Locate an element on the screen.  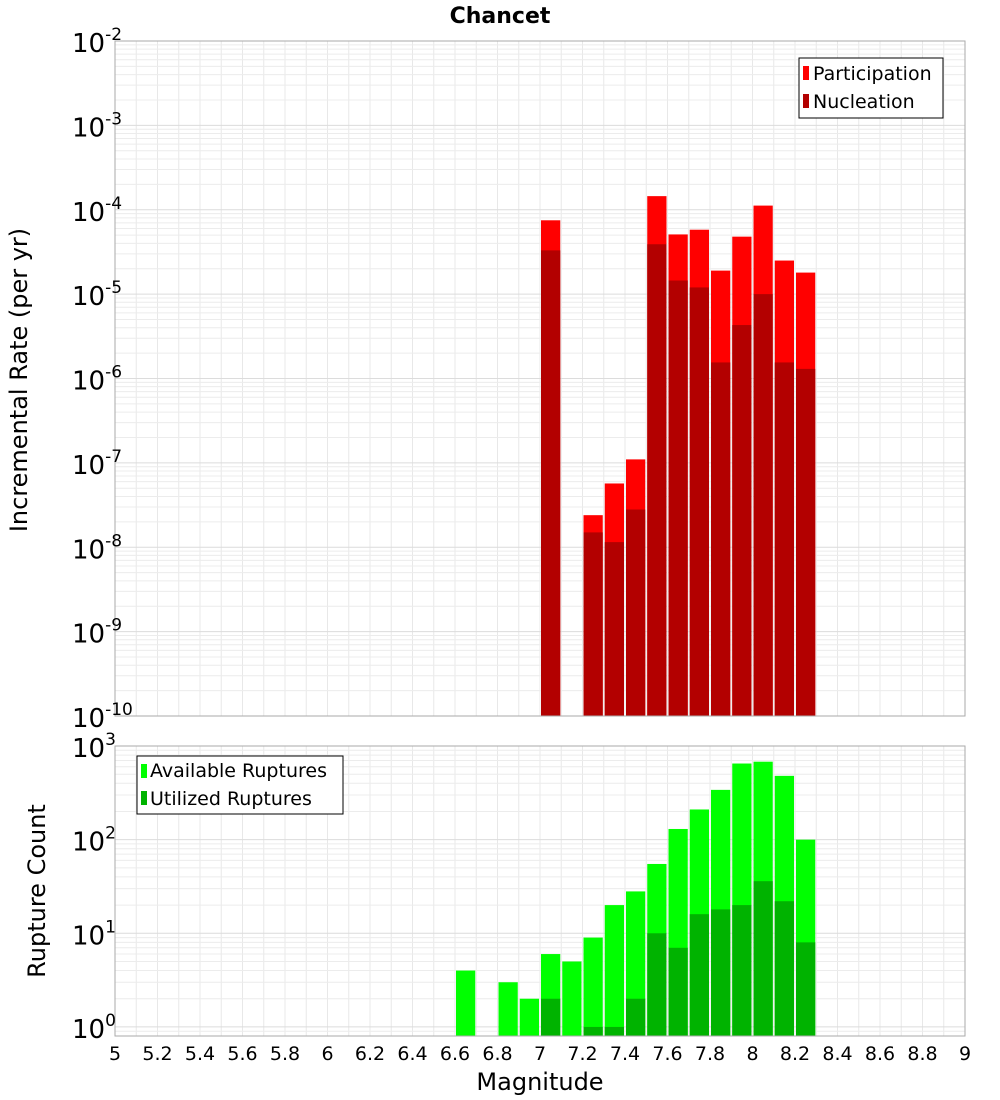
top-legend-box is located at coordinates (871, 88).